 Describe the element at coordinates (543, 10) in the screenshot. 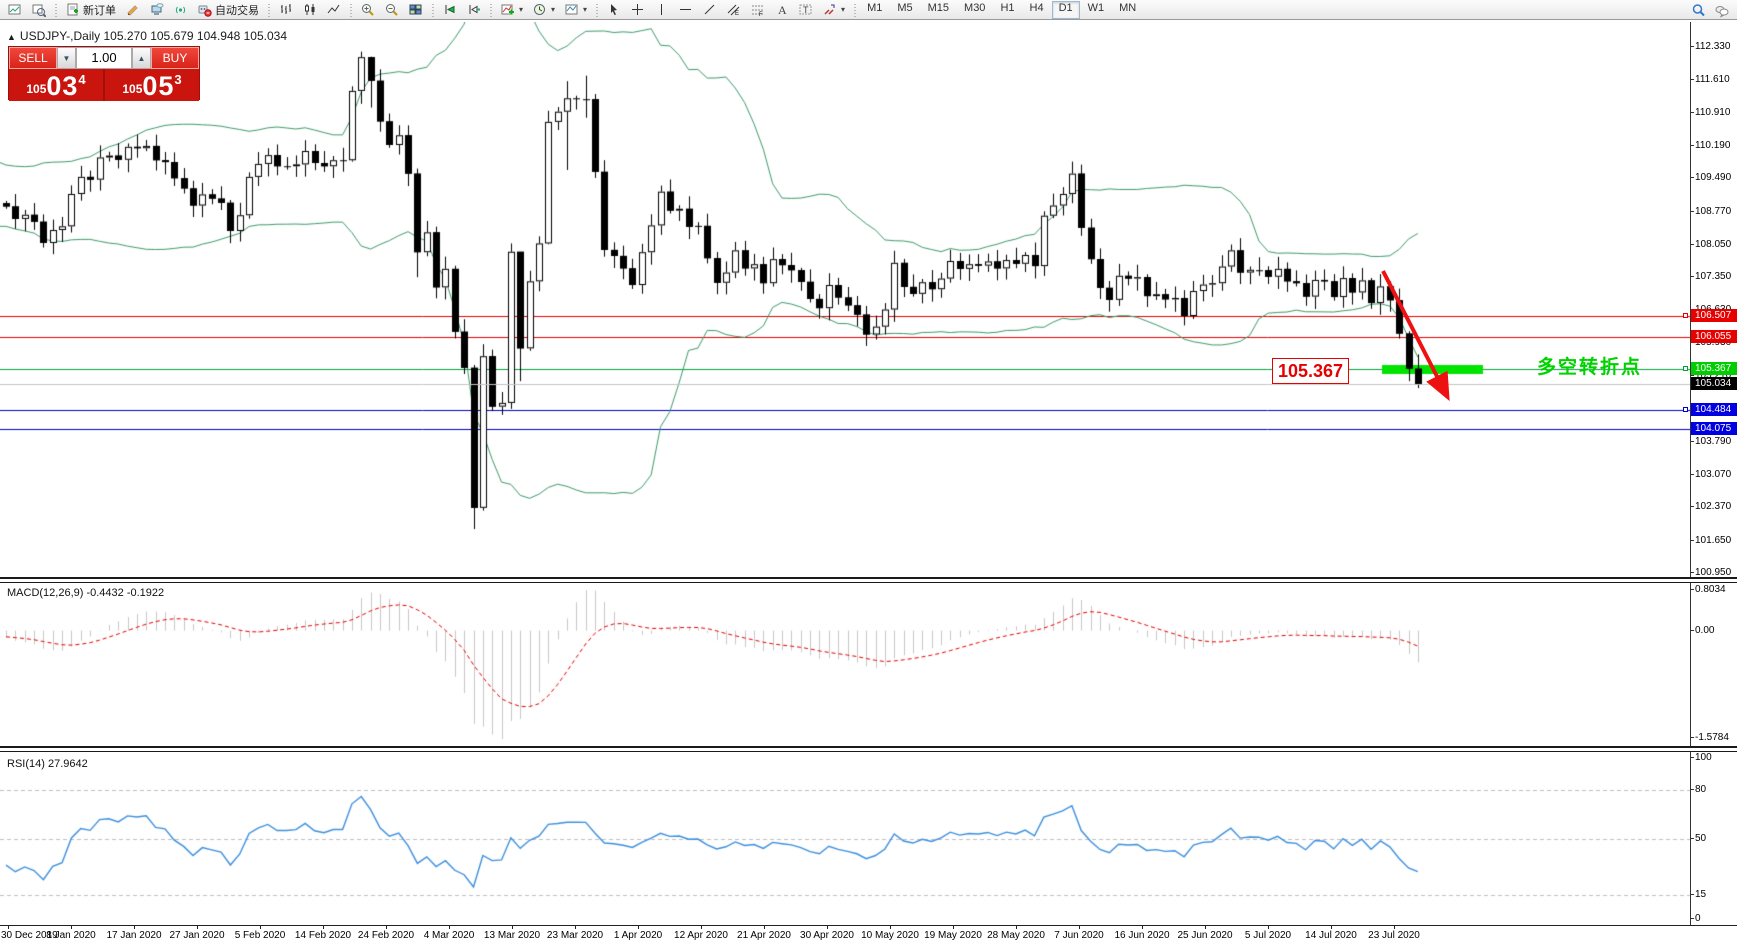

I see `periods-button: ▾` at that location.